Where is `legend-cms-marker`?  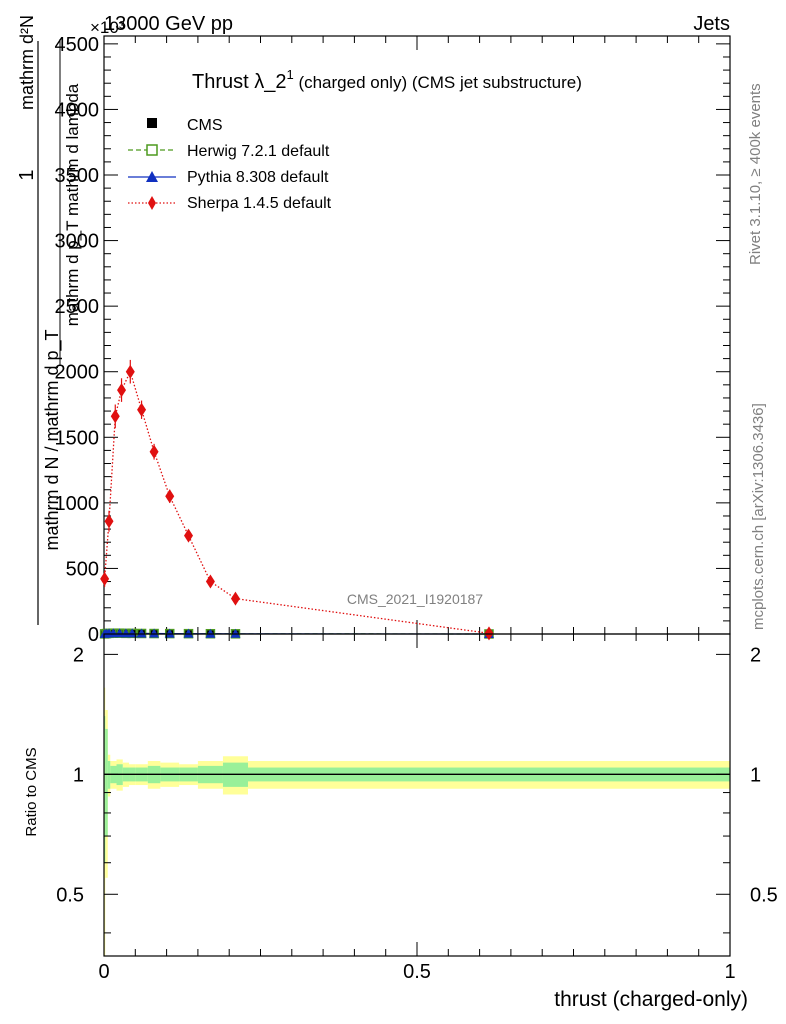 legend-cms-marker is located at coordinates (152, 123).